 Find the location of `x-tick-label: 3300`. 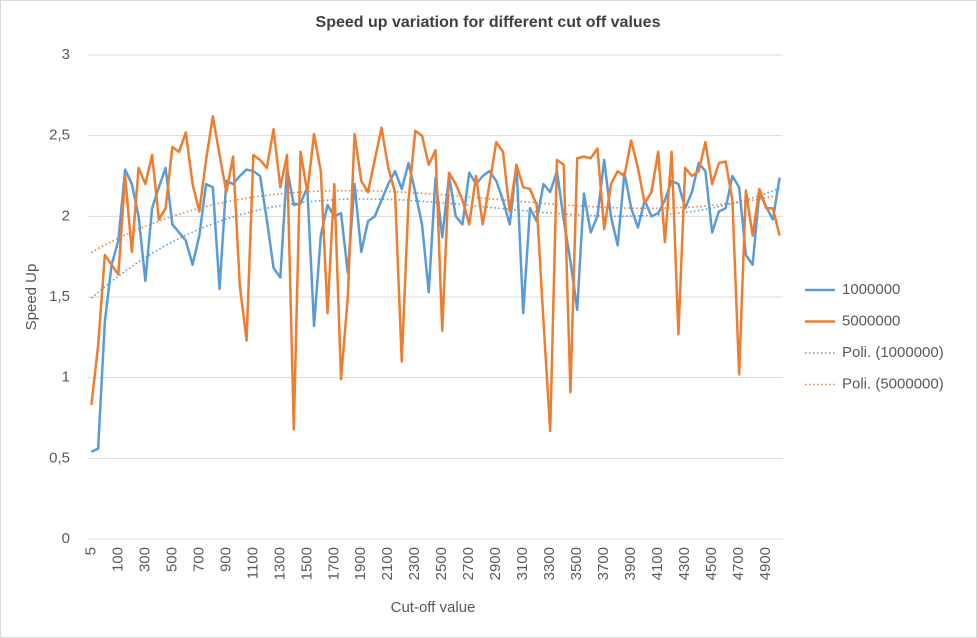

x-tick-label: 3300 is located at coordinates (549, 563).